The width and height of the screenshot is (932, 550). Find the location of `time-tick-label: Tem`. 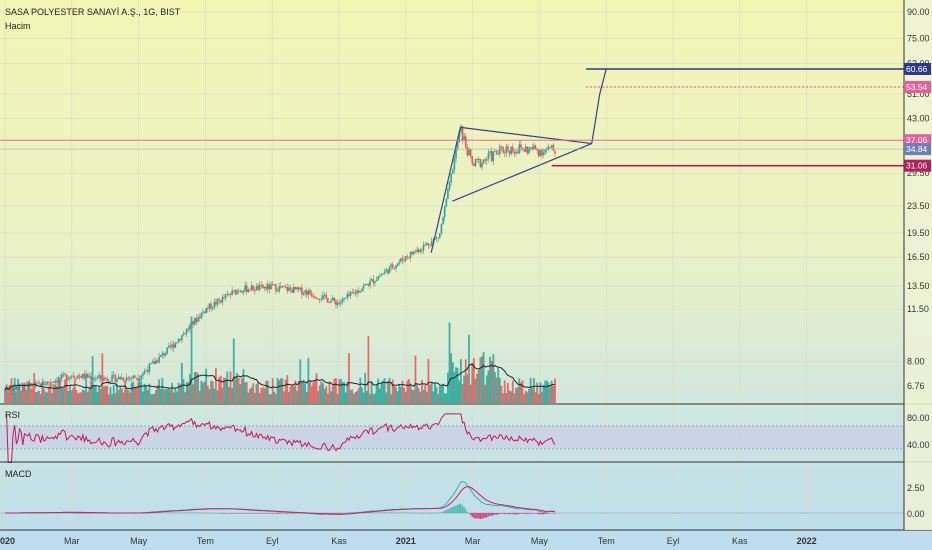

time-tick-label: Tem is located at coordinates (606, 541).